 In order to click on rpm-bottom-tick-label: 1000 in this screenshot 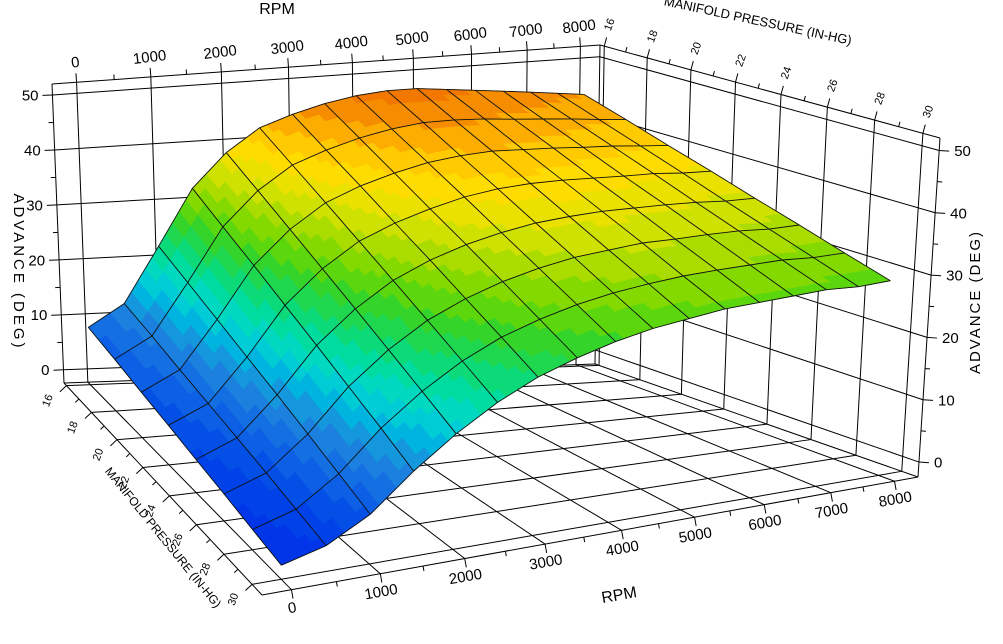, I will do `click(381, 592)`.